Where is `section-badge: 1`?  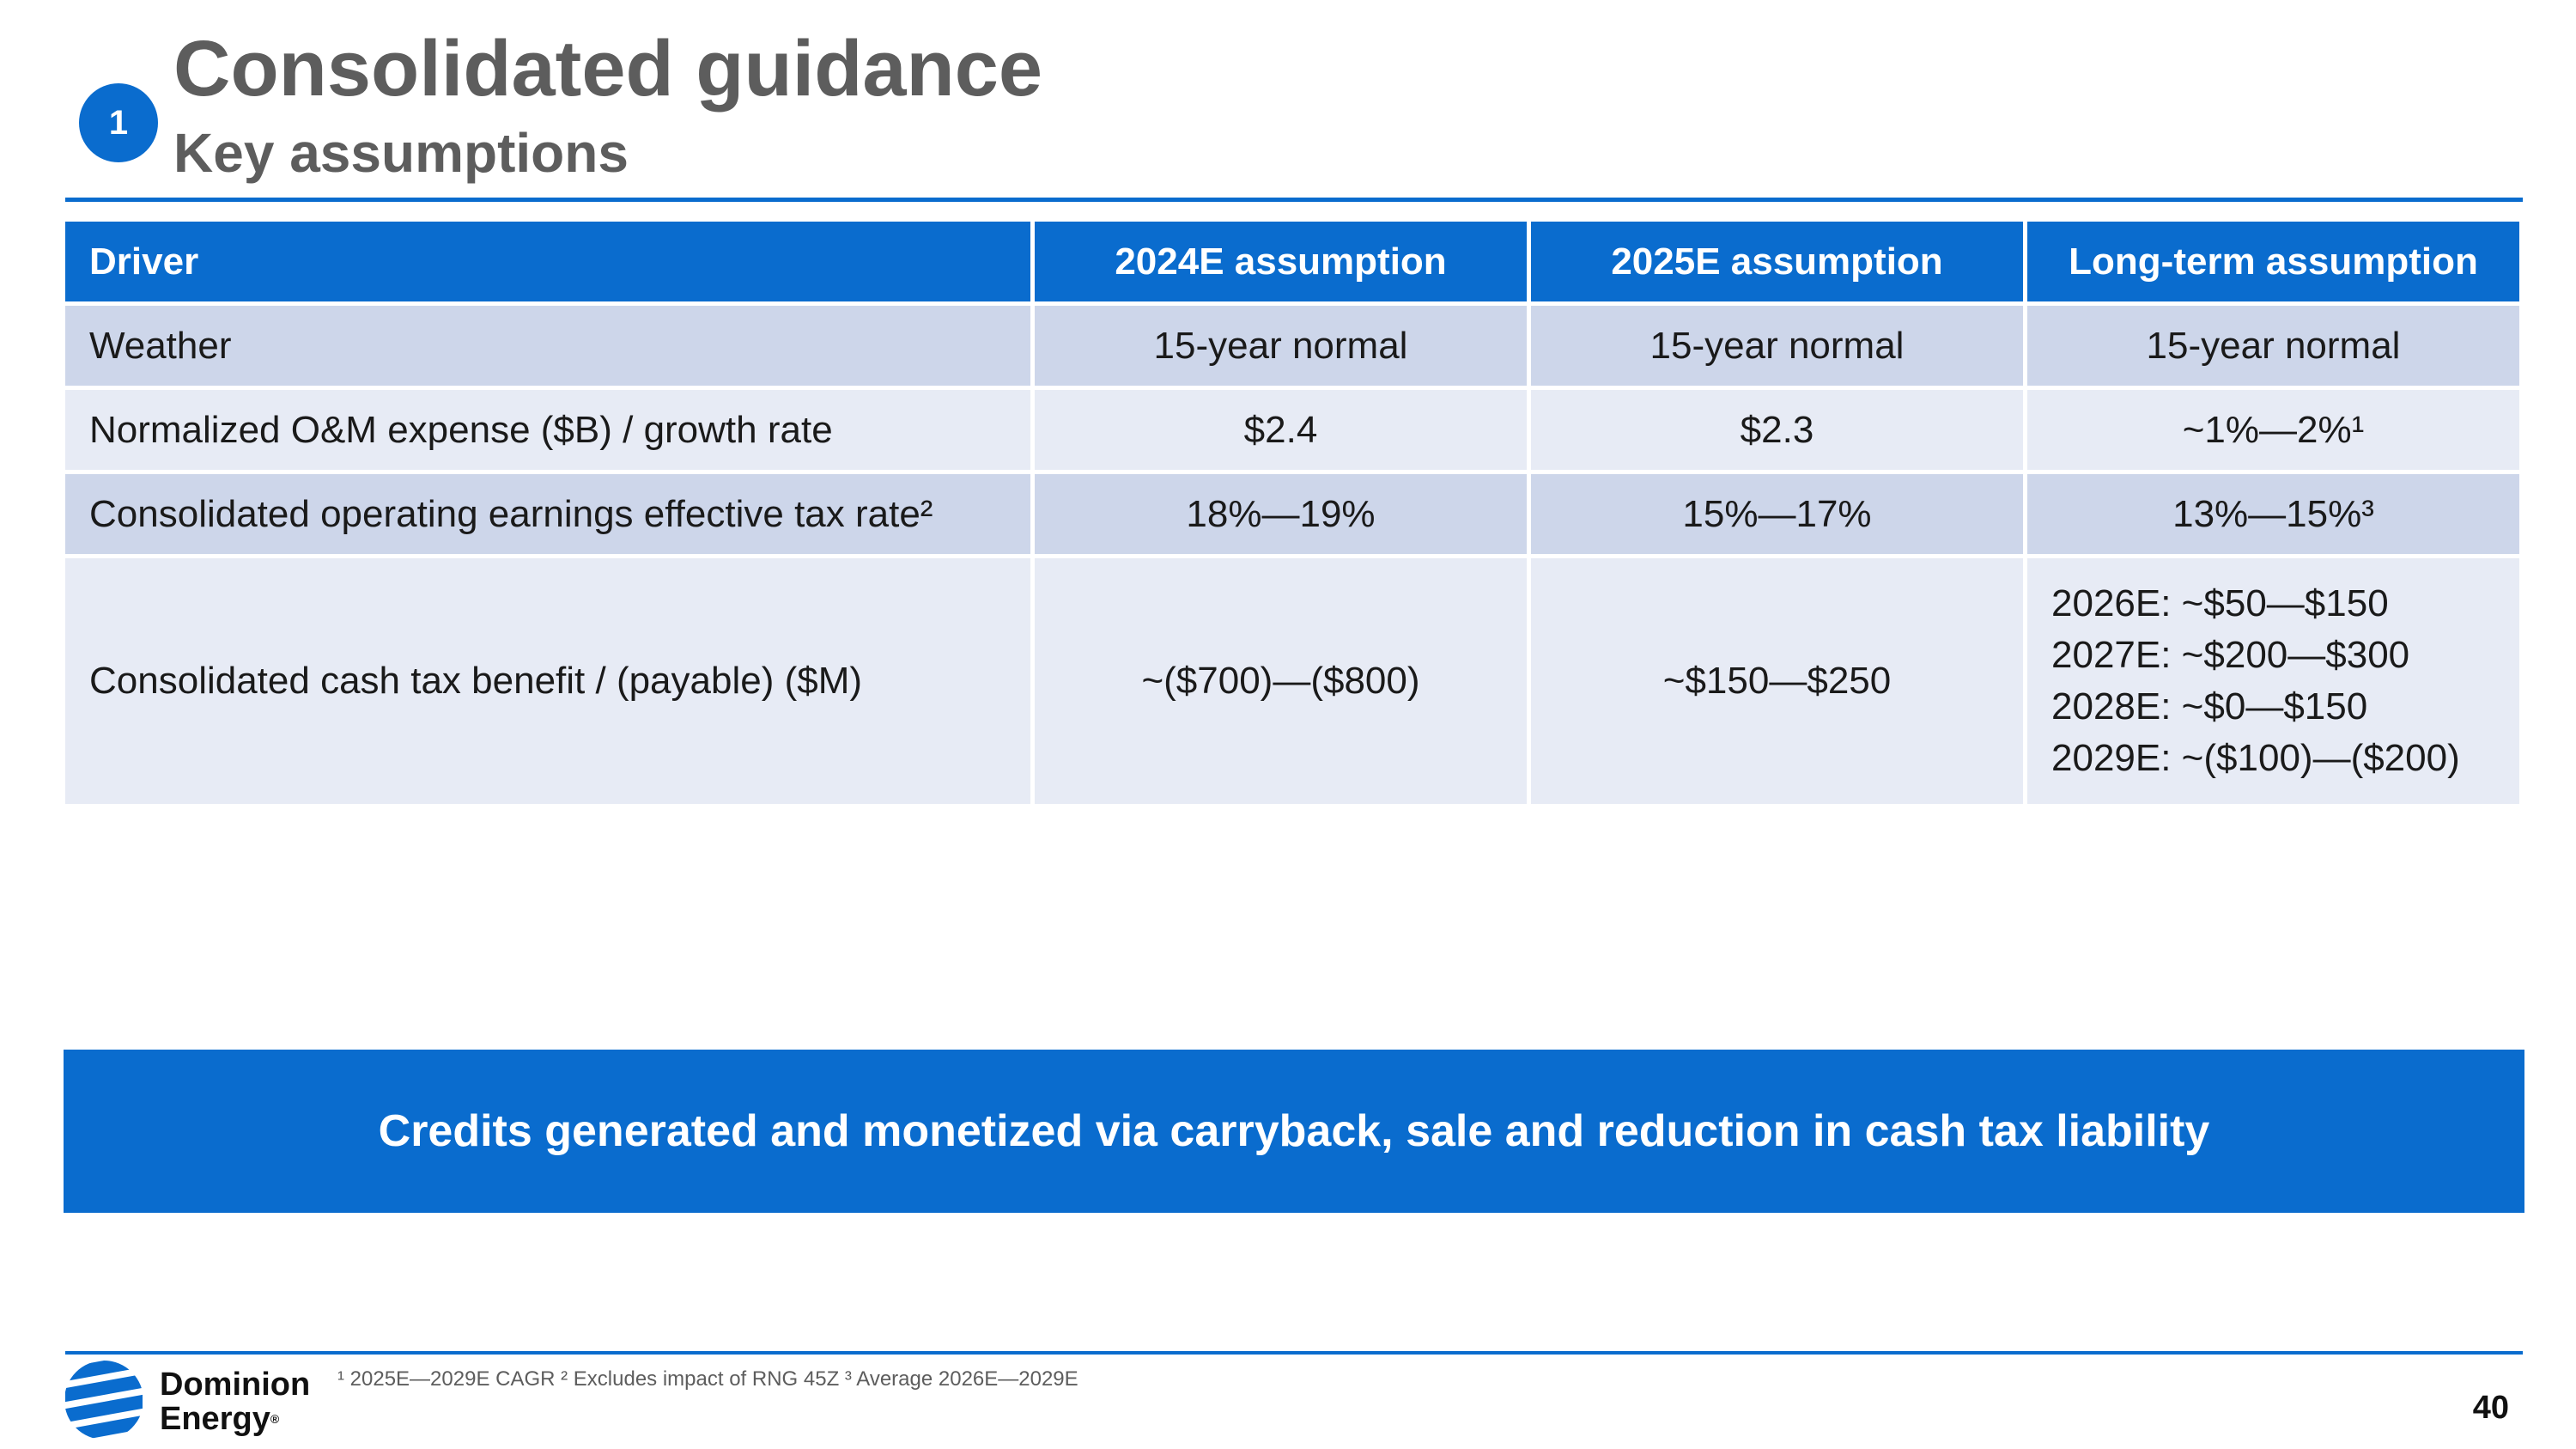 section-badge: 1 is located at coordinates (118, 122).